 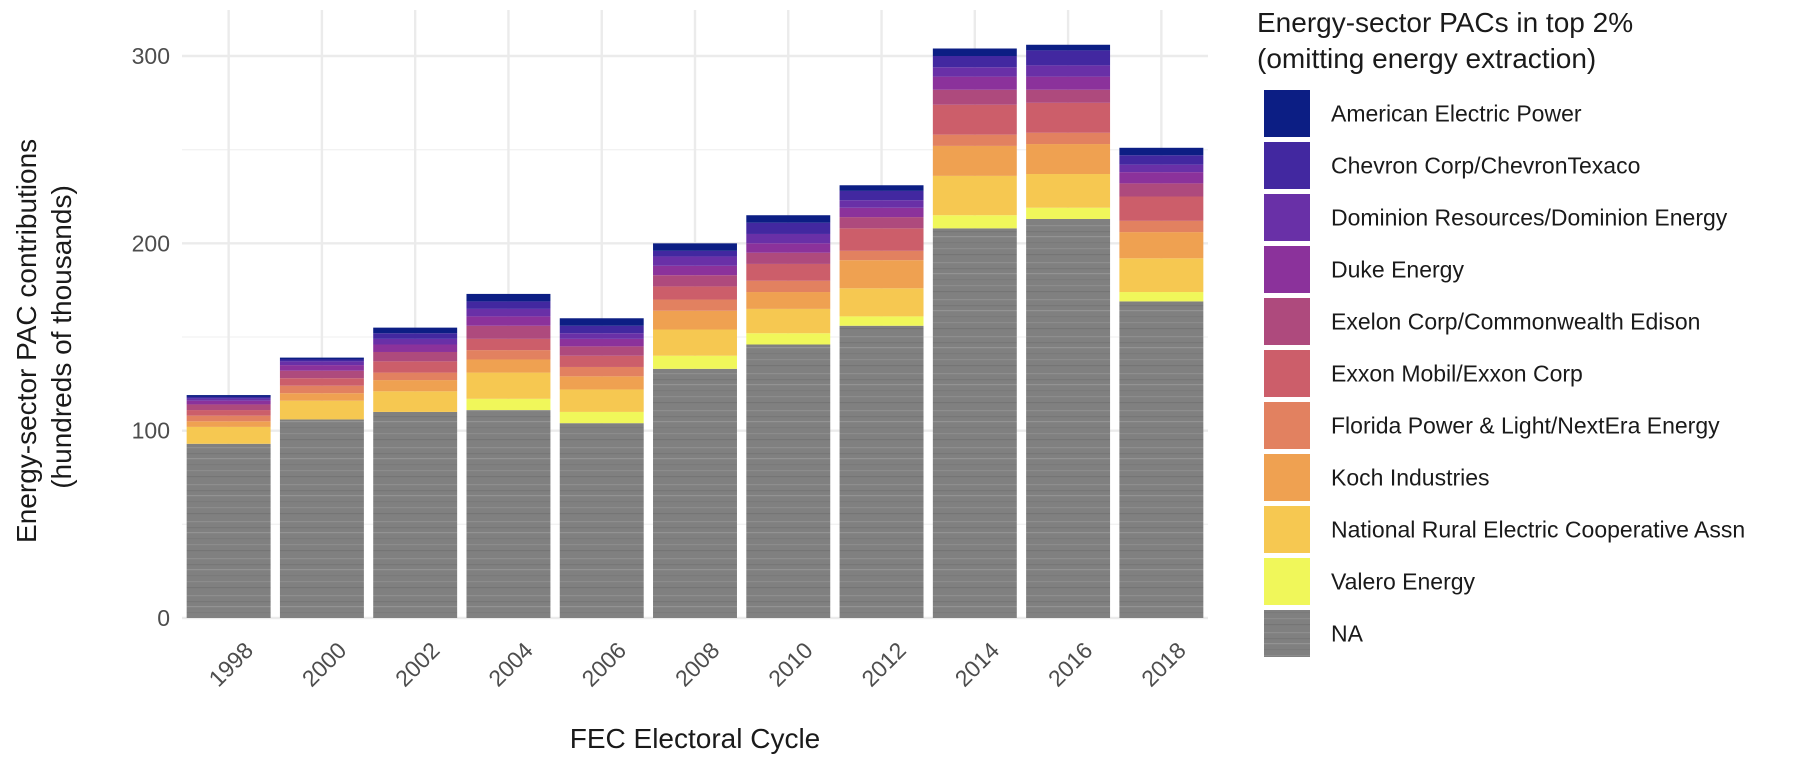 I want to click on bar-stack-2010, so click(x=788, y=416).